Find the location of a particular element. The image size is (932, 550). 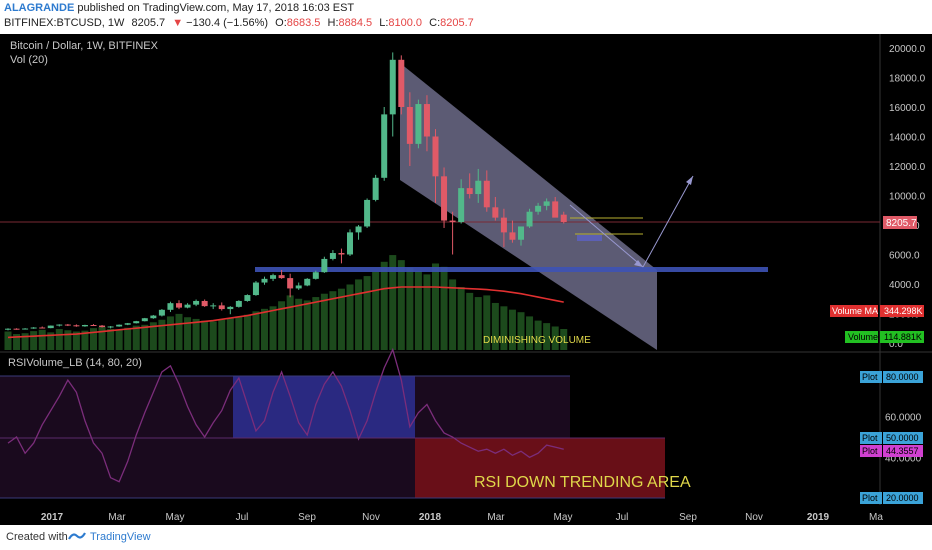

plot-50-label: Plot is located at coordinates (870, 438).